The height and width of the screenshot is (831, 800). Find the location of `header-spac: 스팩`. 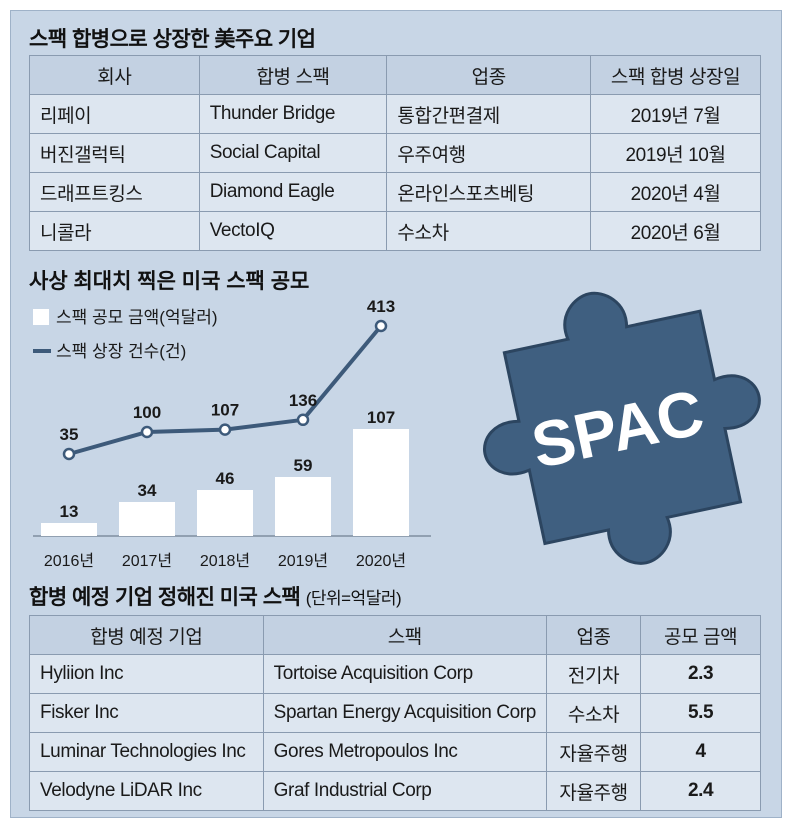

header-spac: 스팩 is located at coordinates (404, 635).